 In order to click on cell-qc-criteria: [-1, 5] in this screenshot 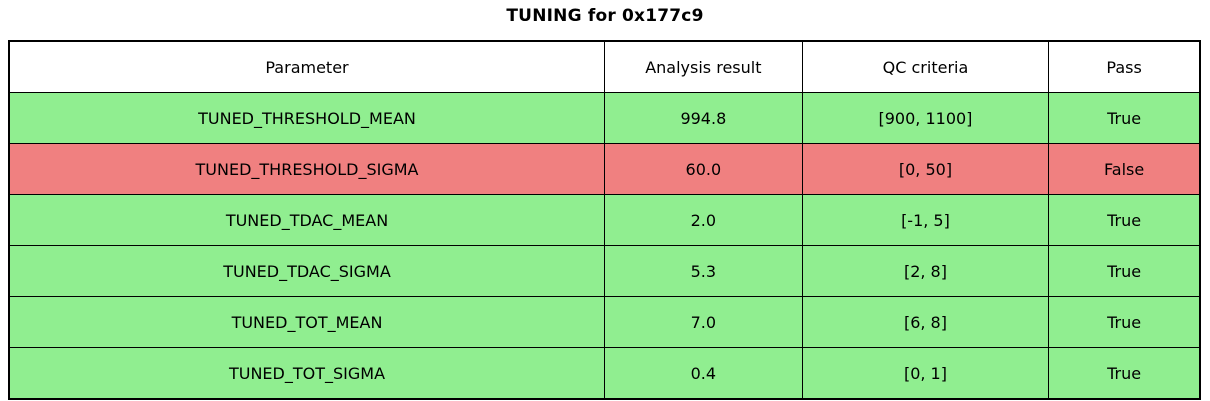, I will do `click(925, 220)`.